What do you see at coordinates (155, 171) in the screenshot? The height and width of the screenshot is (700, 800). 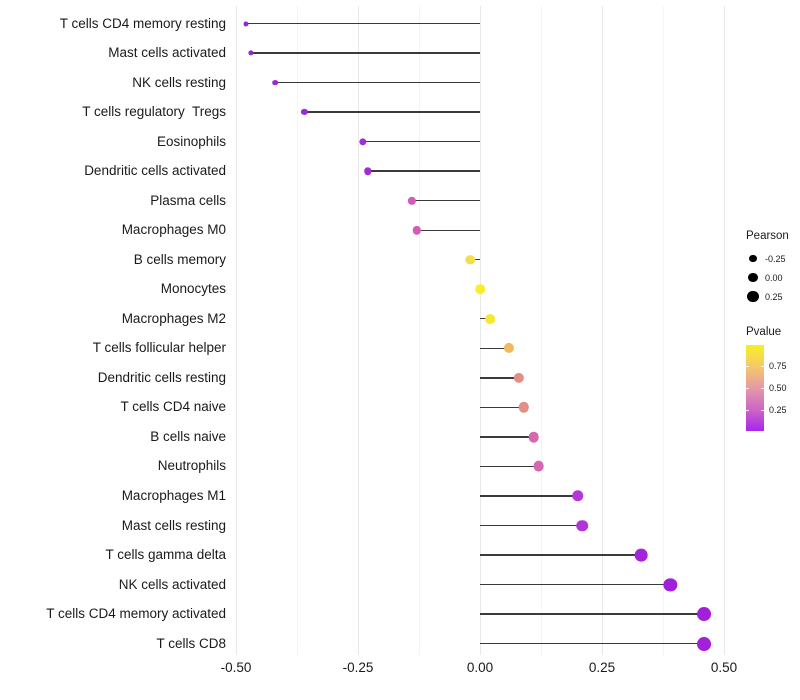 I see `y-axis-label: Dendritic cells activated` at bounding box center [155, 171].